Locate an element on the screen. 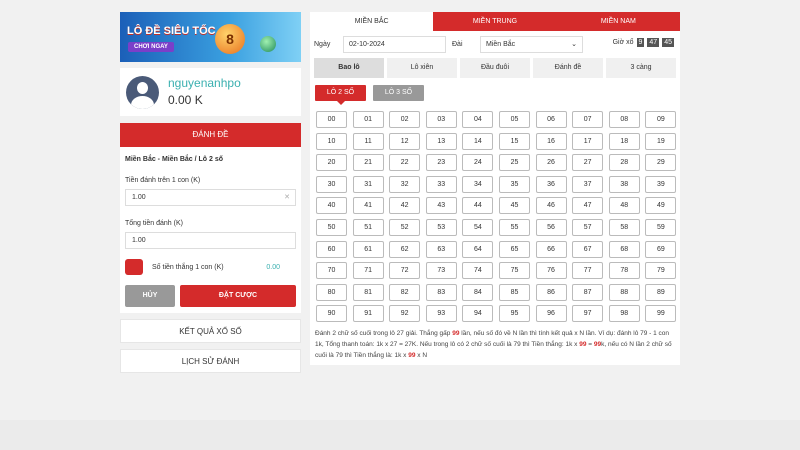  number-cell: 74 is located at coordinates (478, 271).